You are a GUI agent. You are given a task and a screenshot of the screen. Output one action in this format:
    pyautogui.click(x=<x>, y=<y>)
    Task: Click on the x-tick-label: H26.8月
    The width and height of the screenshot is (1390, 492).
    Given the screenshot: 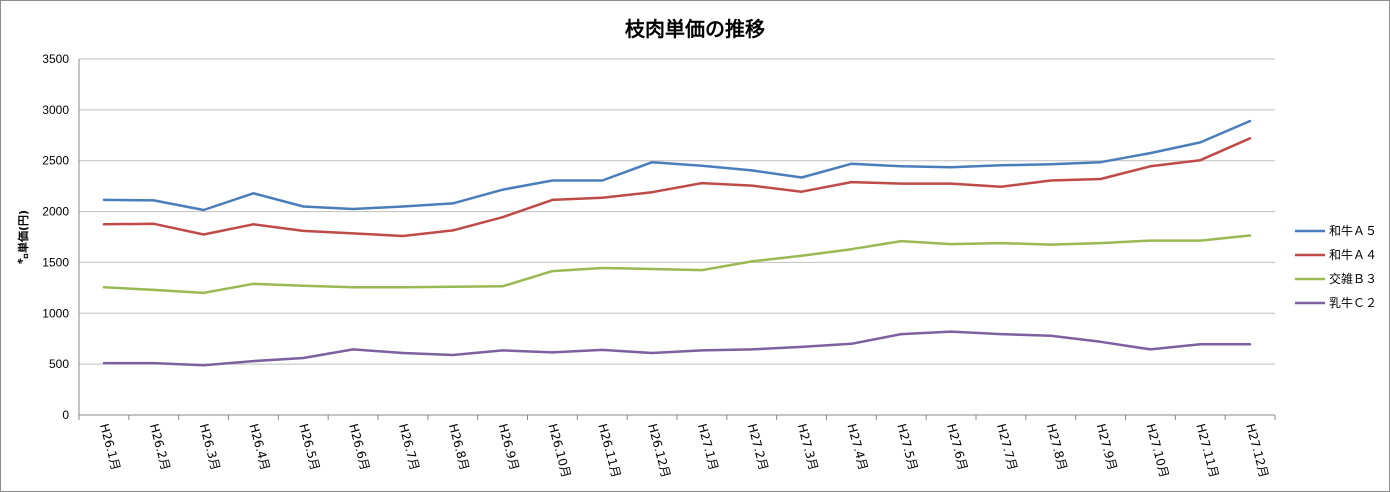 What is the action you would take?
    pyautogui.click(x=459, y=447)
    